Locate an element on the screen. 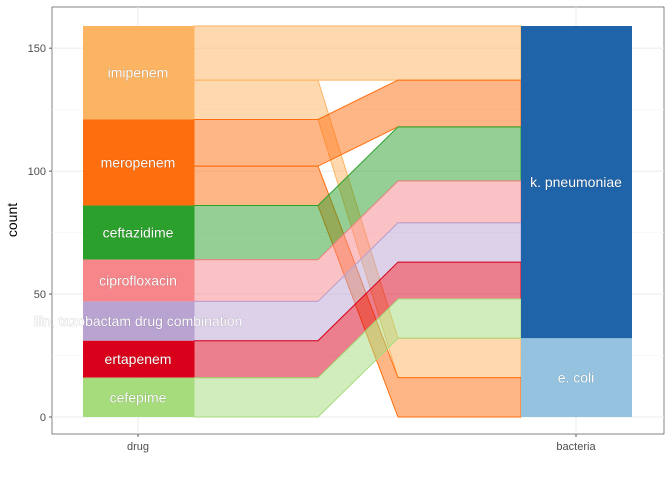 This screenshot has height=480, width=672. drug-stratum-label: llin, tazobactam drug combination is located at coordinates (138, 321).